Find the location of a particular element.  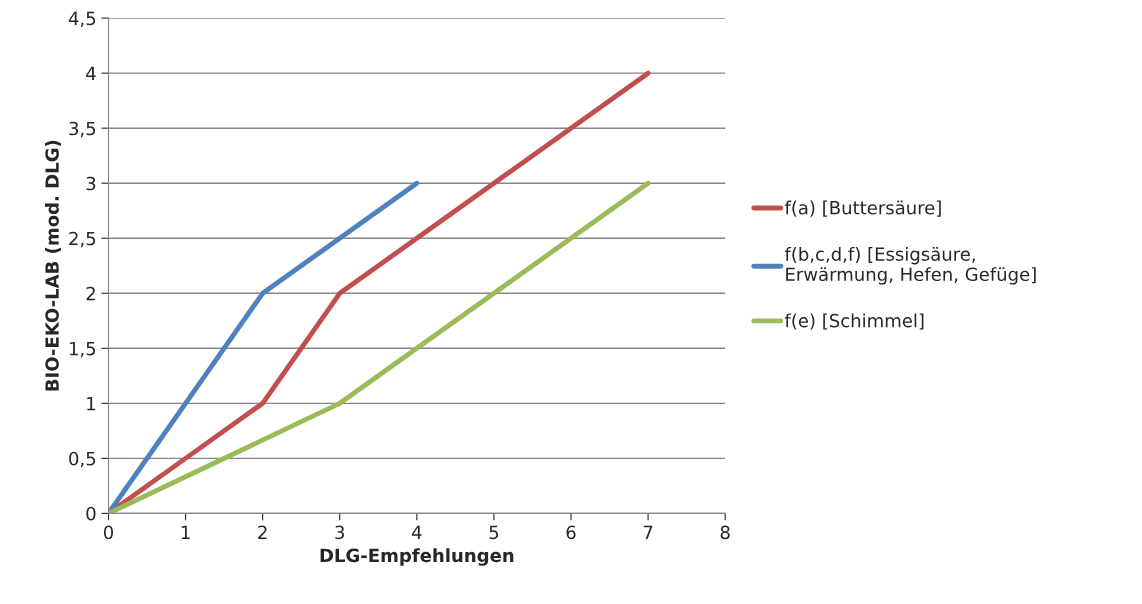

x-tick-label: 8 is located at coordinates (725, 532).